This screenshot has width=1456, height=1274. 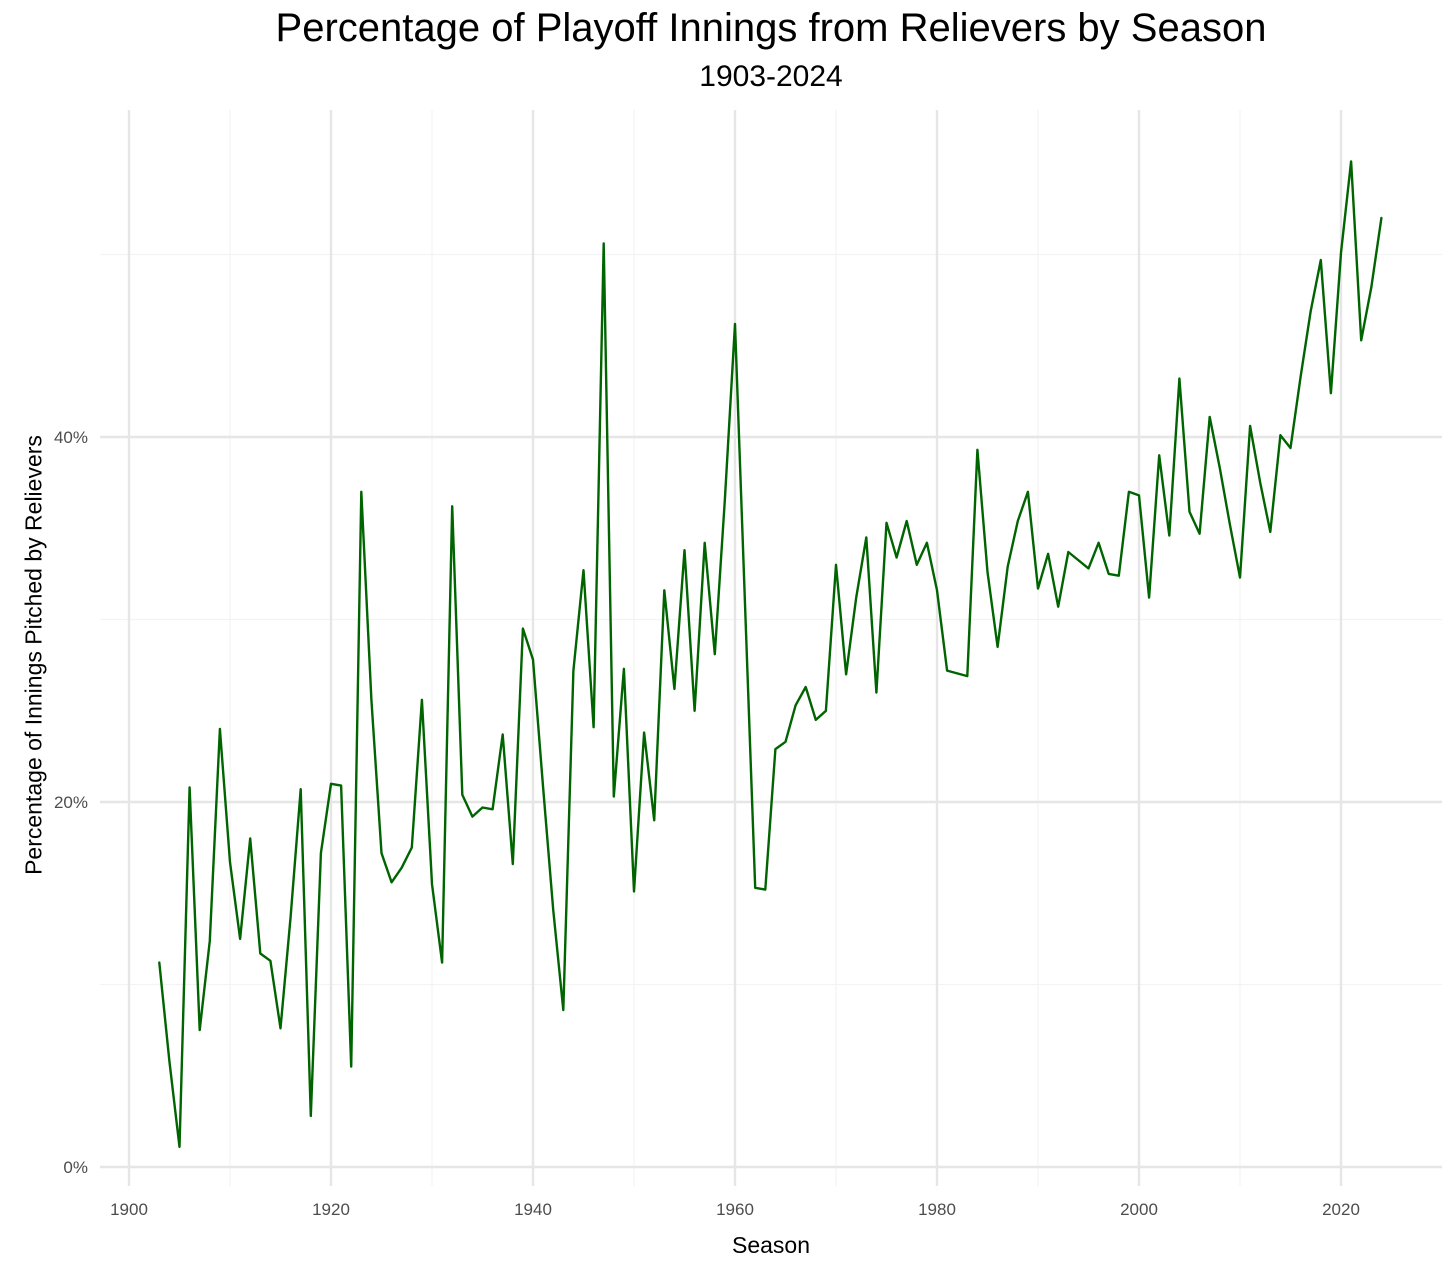 I want to click on y-tick-label: 20%, so click(x=71, y=802).